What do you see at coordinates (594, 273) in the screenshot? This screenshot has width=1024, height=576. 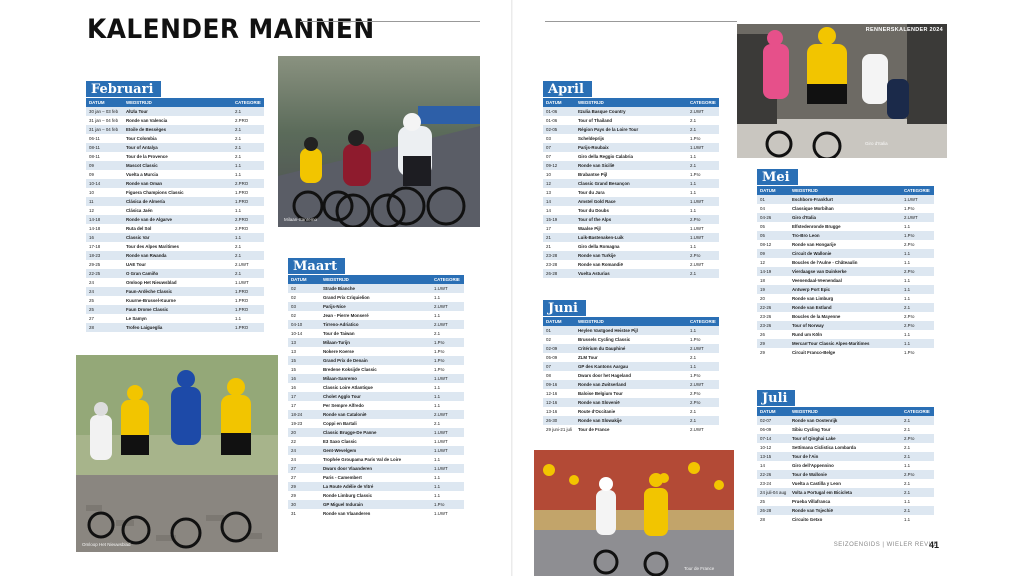 I see `race-cell: Vuelta Asturias` at bounding box center [594, 273].